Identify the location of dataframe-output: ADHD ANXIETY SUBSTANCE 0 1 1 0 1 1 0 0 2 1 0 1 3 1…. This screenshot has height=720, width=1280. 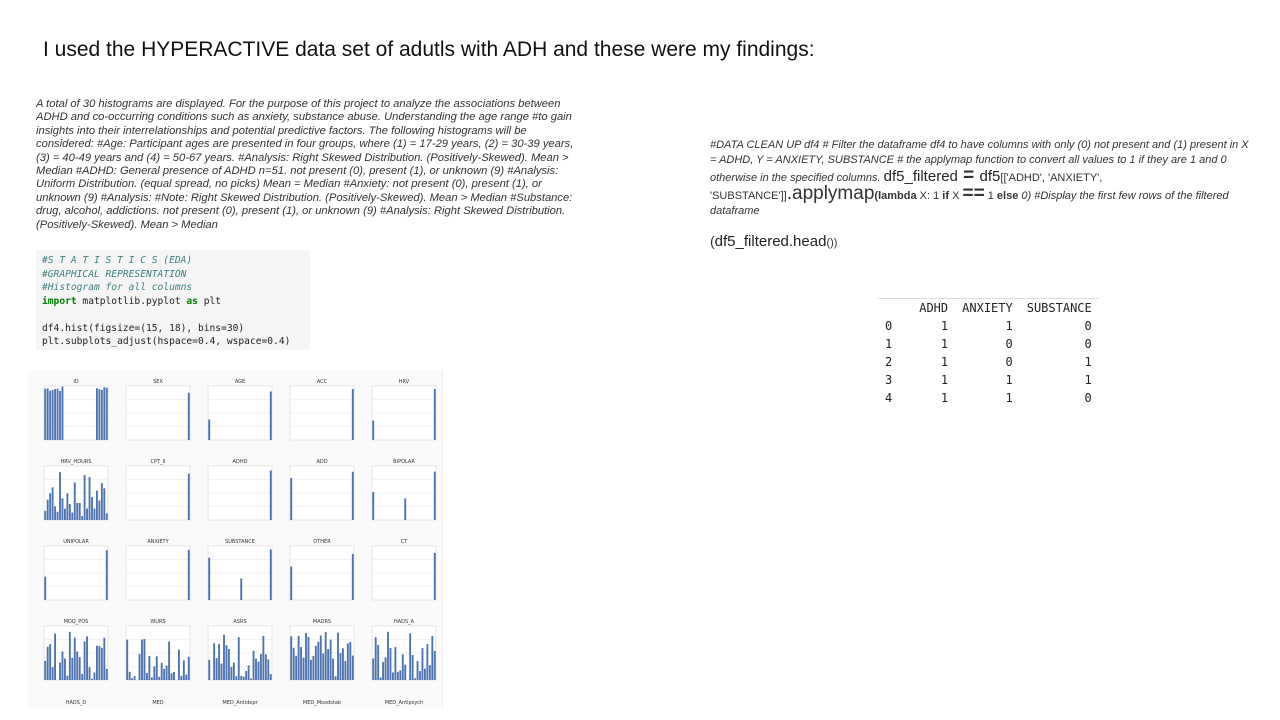
(988, 352).